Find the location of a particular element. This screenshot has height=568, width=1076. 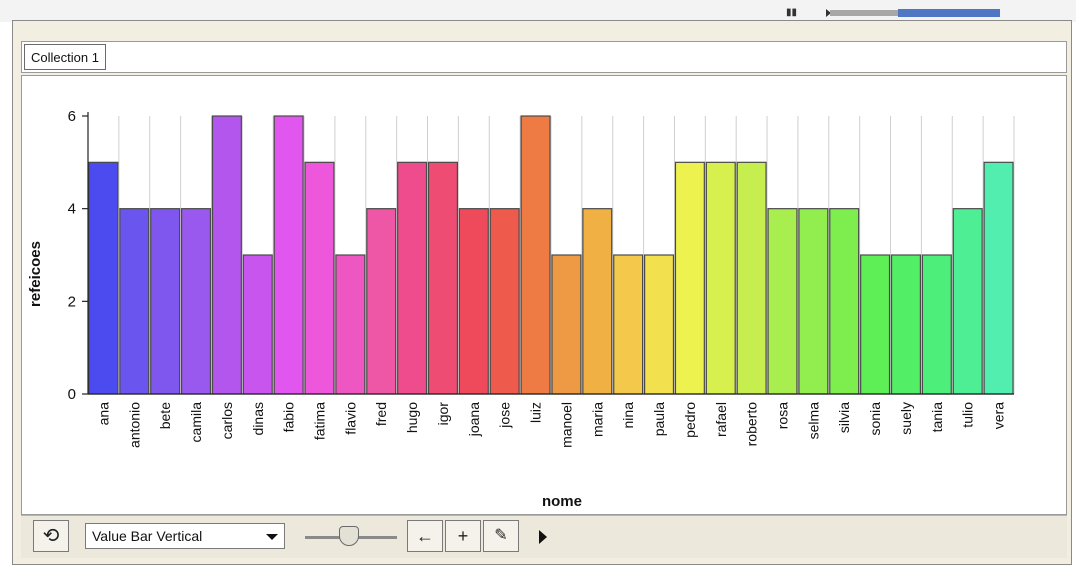

sync-button: ⟲ is located at coordinates (51, 536).